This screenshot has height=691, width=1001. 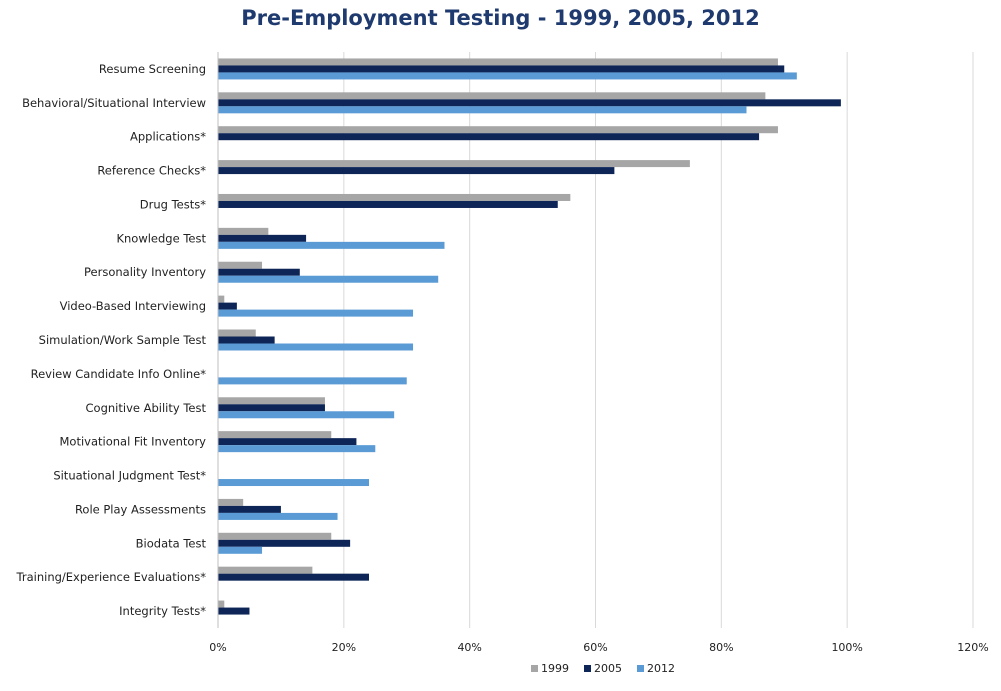 What do you see at coordinates (111, 577) in the screenshot?
I see `category-label: Training/Experience Evaluations*` at bounding box center [111, 577].